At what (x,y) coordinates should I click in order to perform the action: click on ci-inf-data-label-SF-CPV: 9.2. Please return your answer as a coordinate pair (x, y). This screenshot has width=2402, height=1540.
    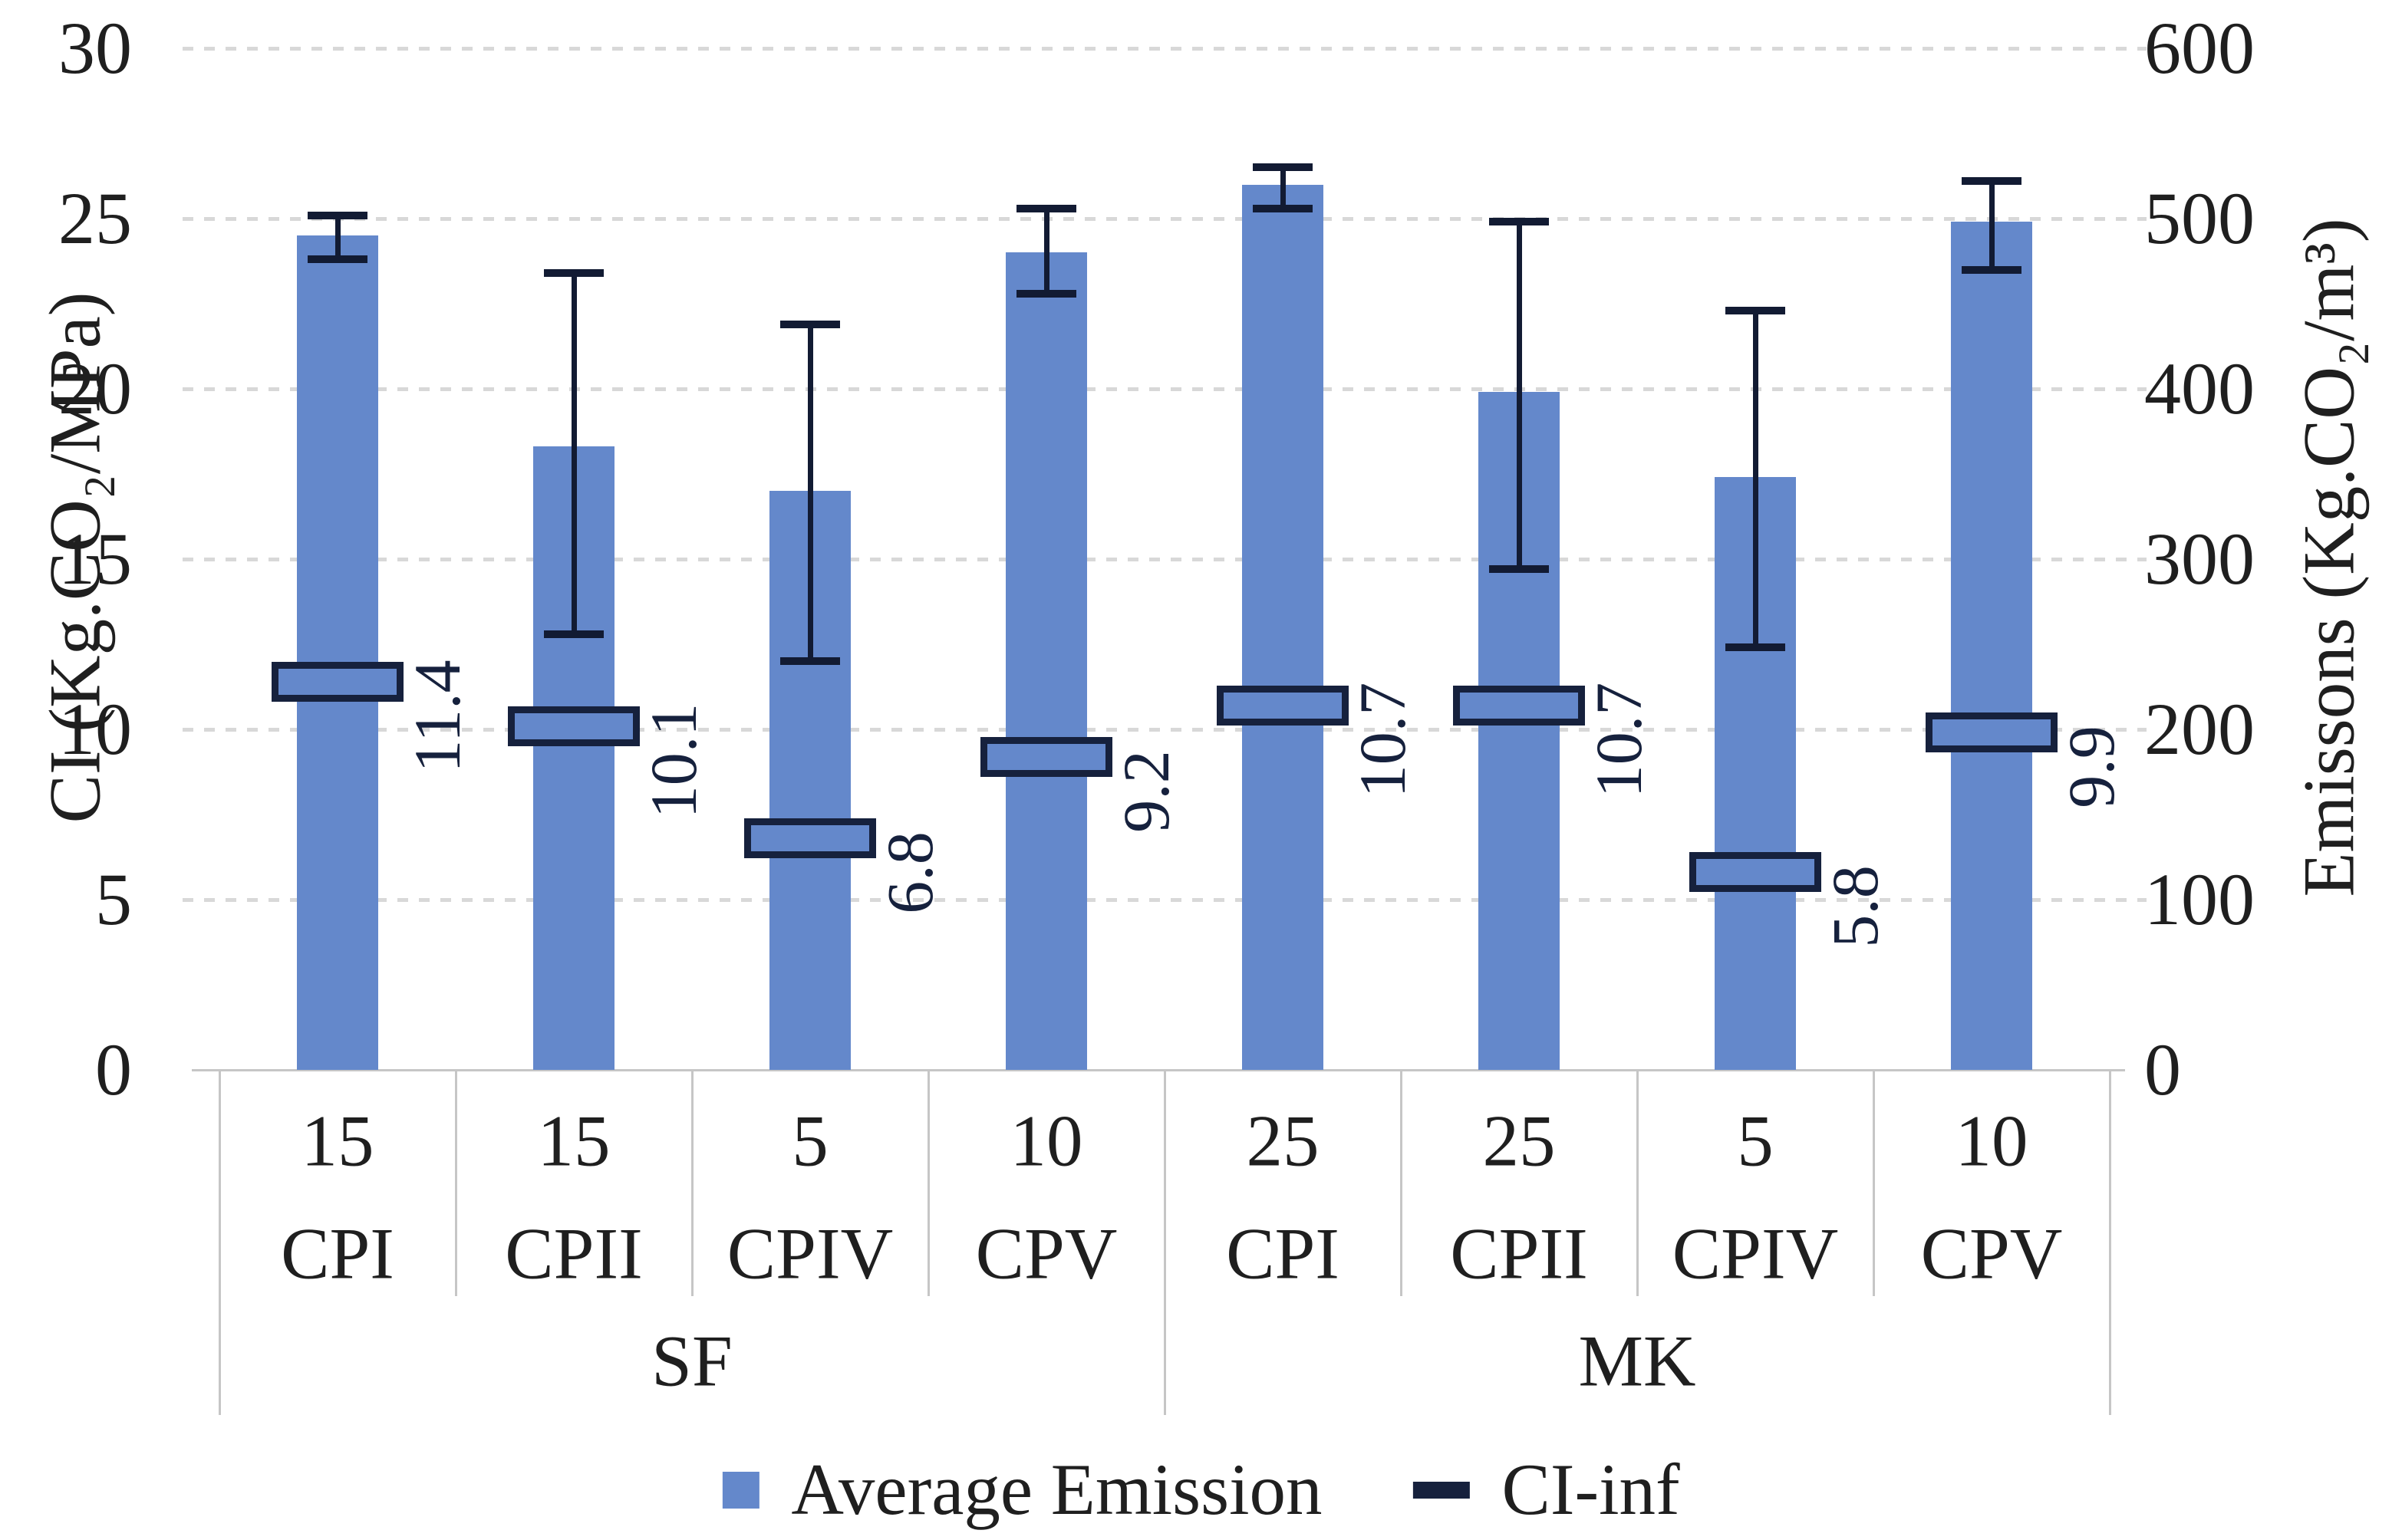
    Looking at the image, I should click on (1146, 791).